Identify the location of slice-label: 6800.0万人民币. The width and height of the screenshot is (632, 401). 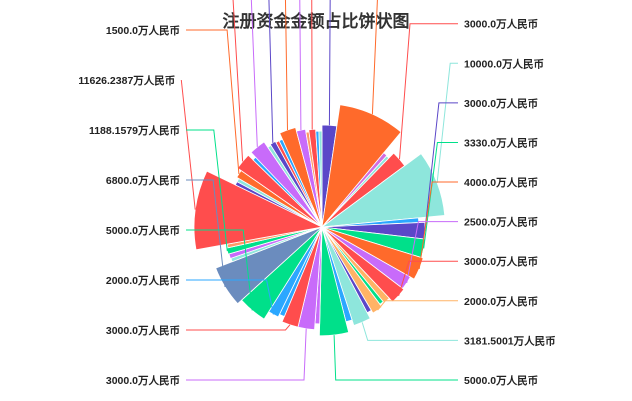
(143, 180).